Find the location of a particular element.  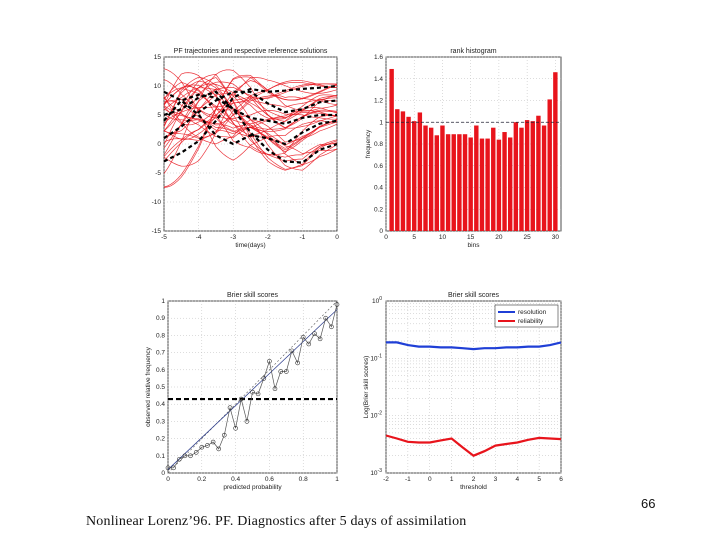

chart-title: rank histogram is located at coordinates (473, 51).